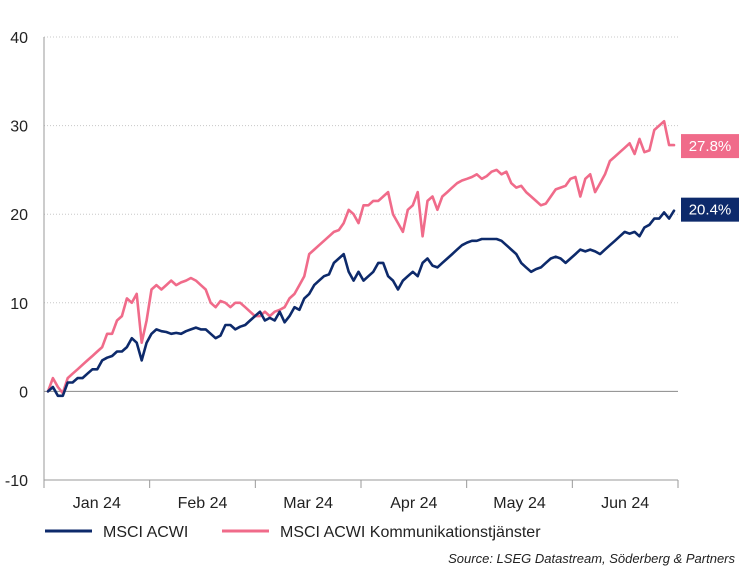 Image resolution: width=739 pixels, height=567 pixels. Describe the element at coordinates (410, 532) in the screenshot. I see `legend-label-msci-acwi-komm: MSCI ACWI Kommunikationstjänster` at that location.